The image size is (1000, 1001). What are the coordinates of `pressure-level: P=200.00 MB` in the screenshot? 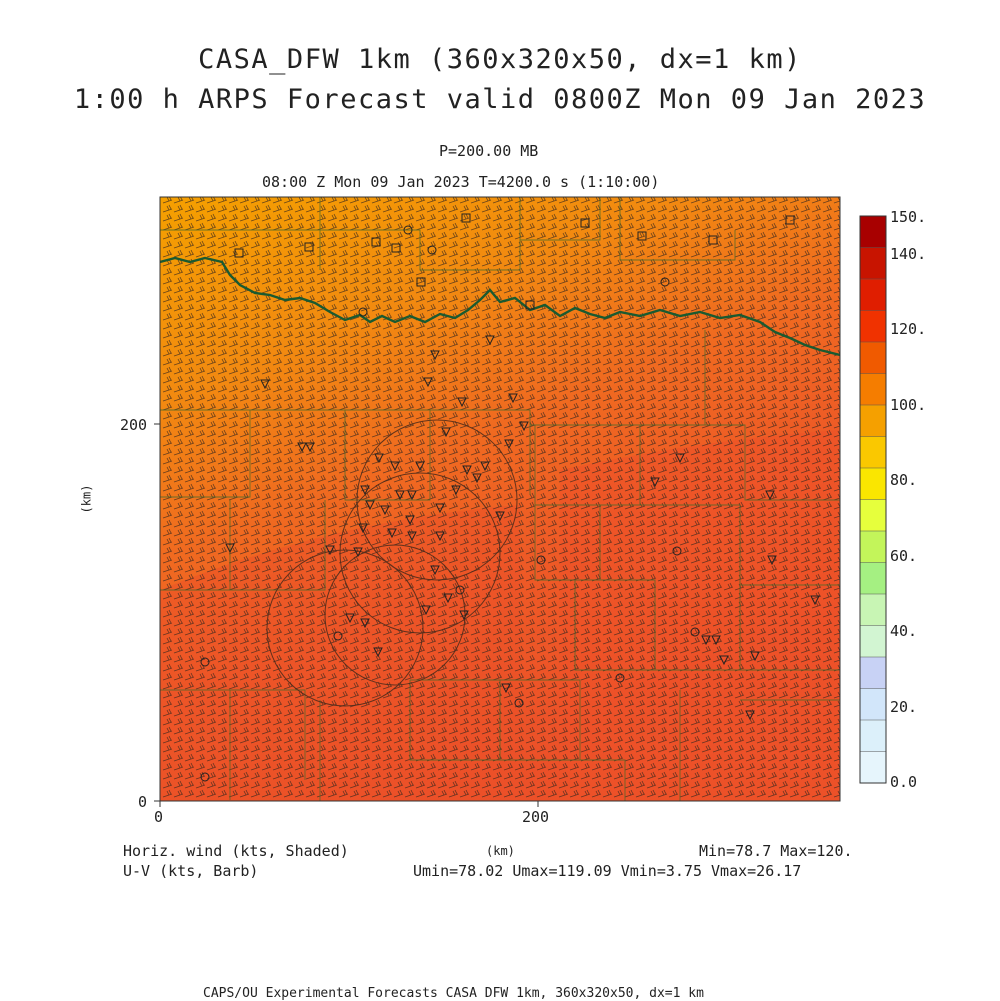 It's located at (489, 151).